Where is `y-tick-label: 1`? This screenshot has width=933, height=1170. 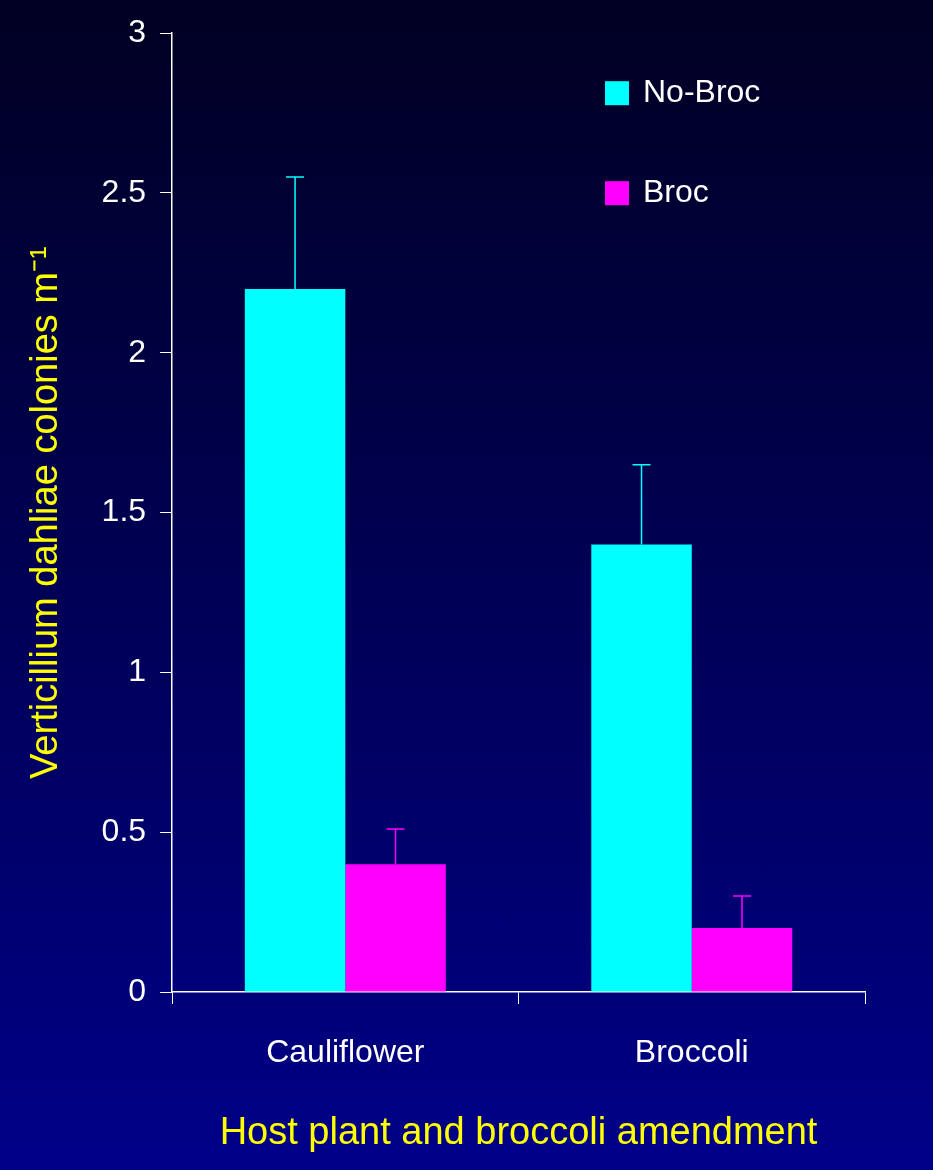
y-tick-label: 1 is located at coordinates (137, 670).